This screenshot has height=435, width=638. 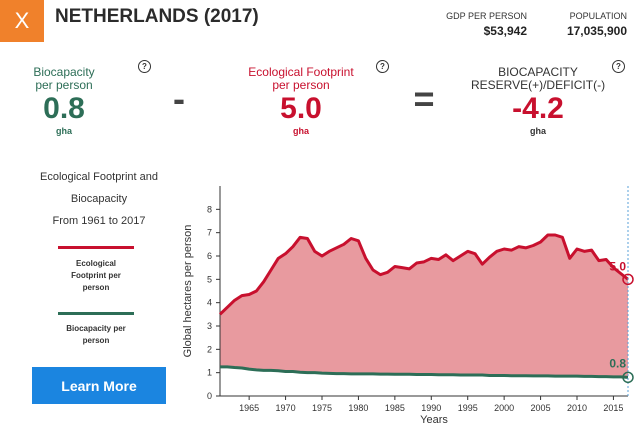 What do you see at coordinates (209, 209) in the screenshot?
I see `y-tick-label: 8` at bounding box center [209, 209].